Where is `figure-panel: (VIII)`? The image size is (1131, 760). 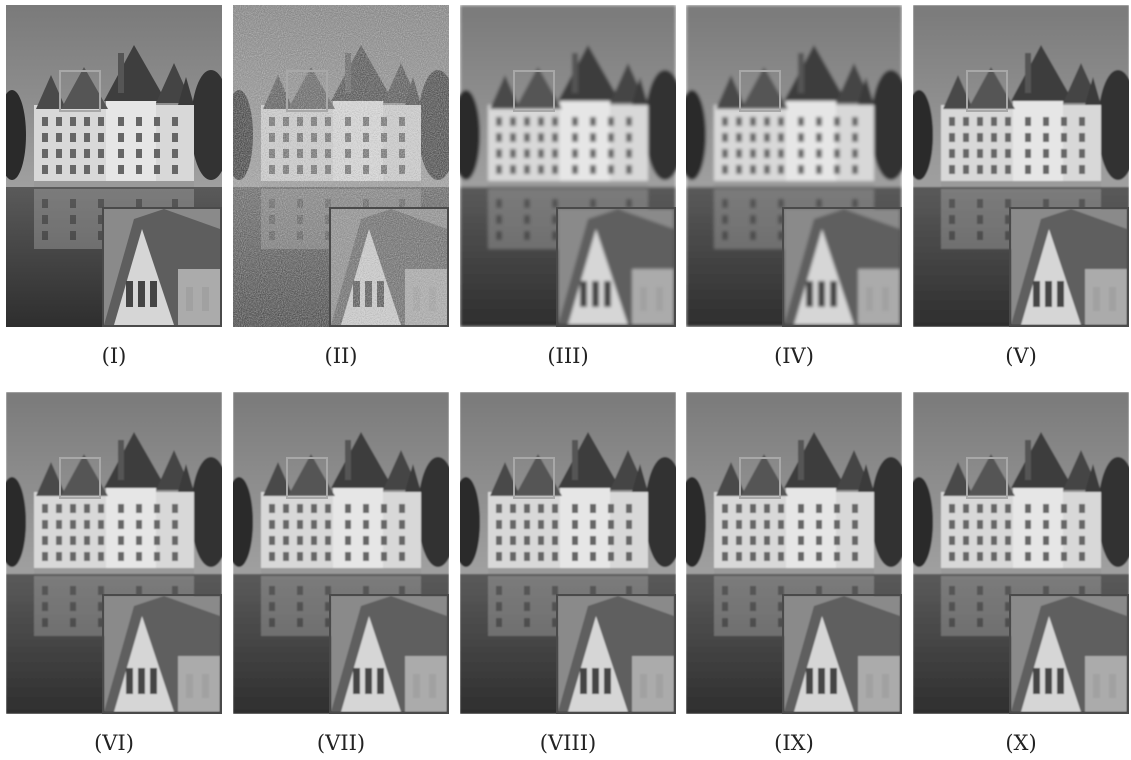
figure-panel: (VIII) is located at coordinates (568, 573).